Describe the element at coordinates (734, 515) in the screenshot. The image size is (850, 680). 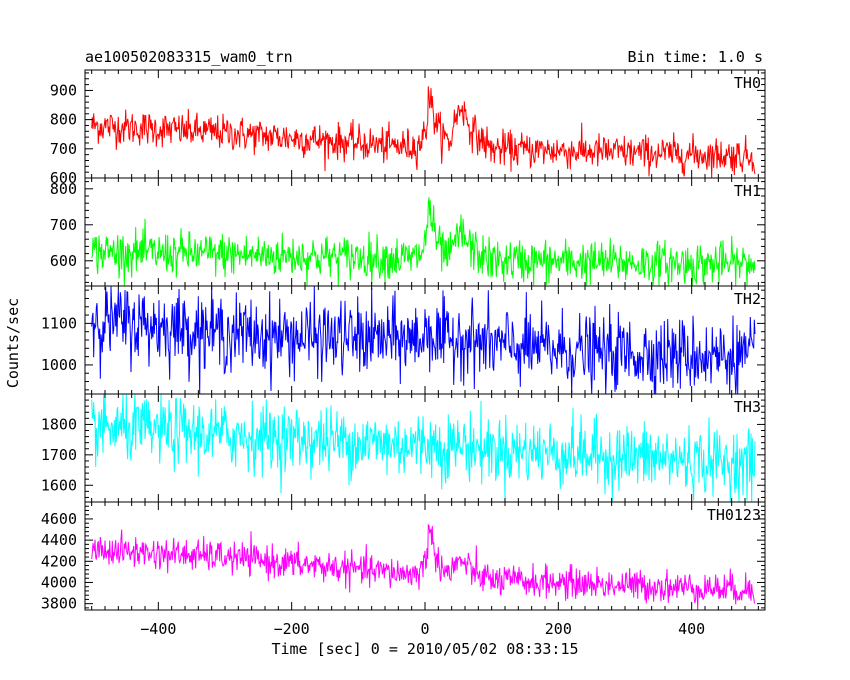
I see `panel-label-th0123: TH0123` at that location.